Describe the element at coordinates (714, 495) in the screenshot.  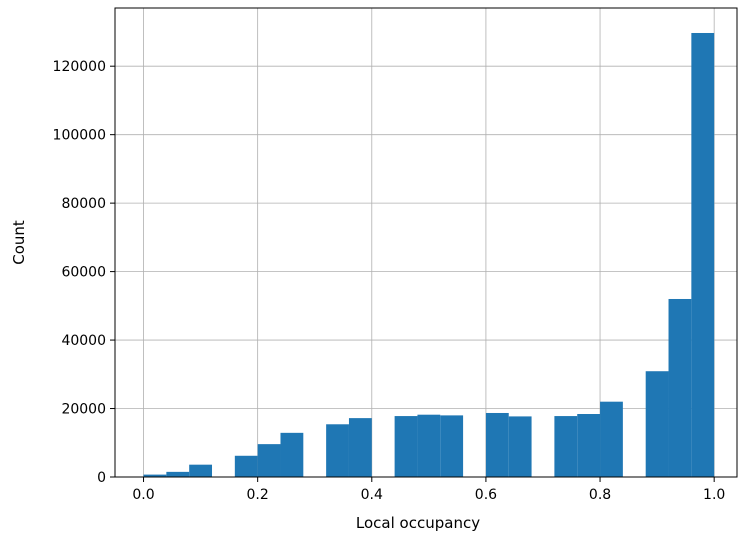
I see `x-tick-label: 1.0` at that location.